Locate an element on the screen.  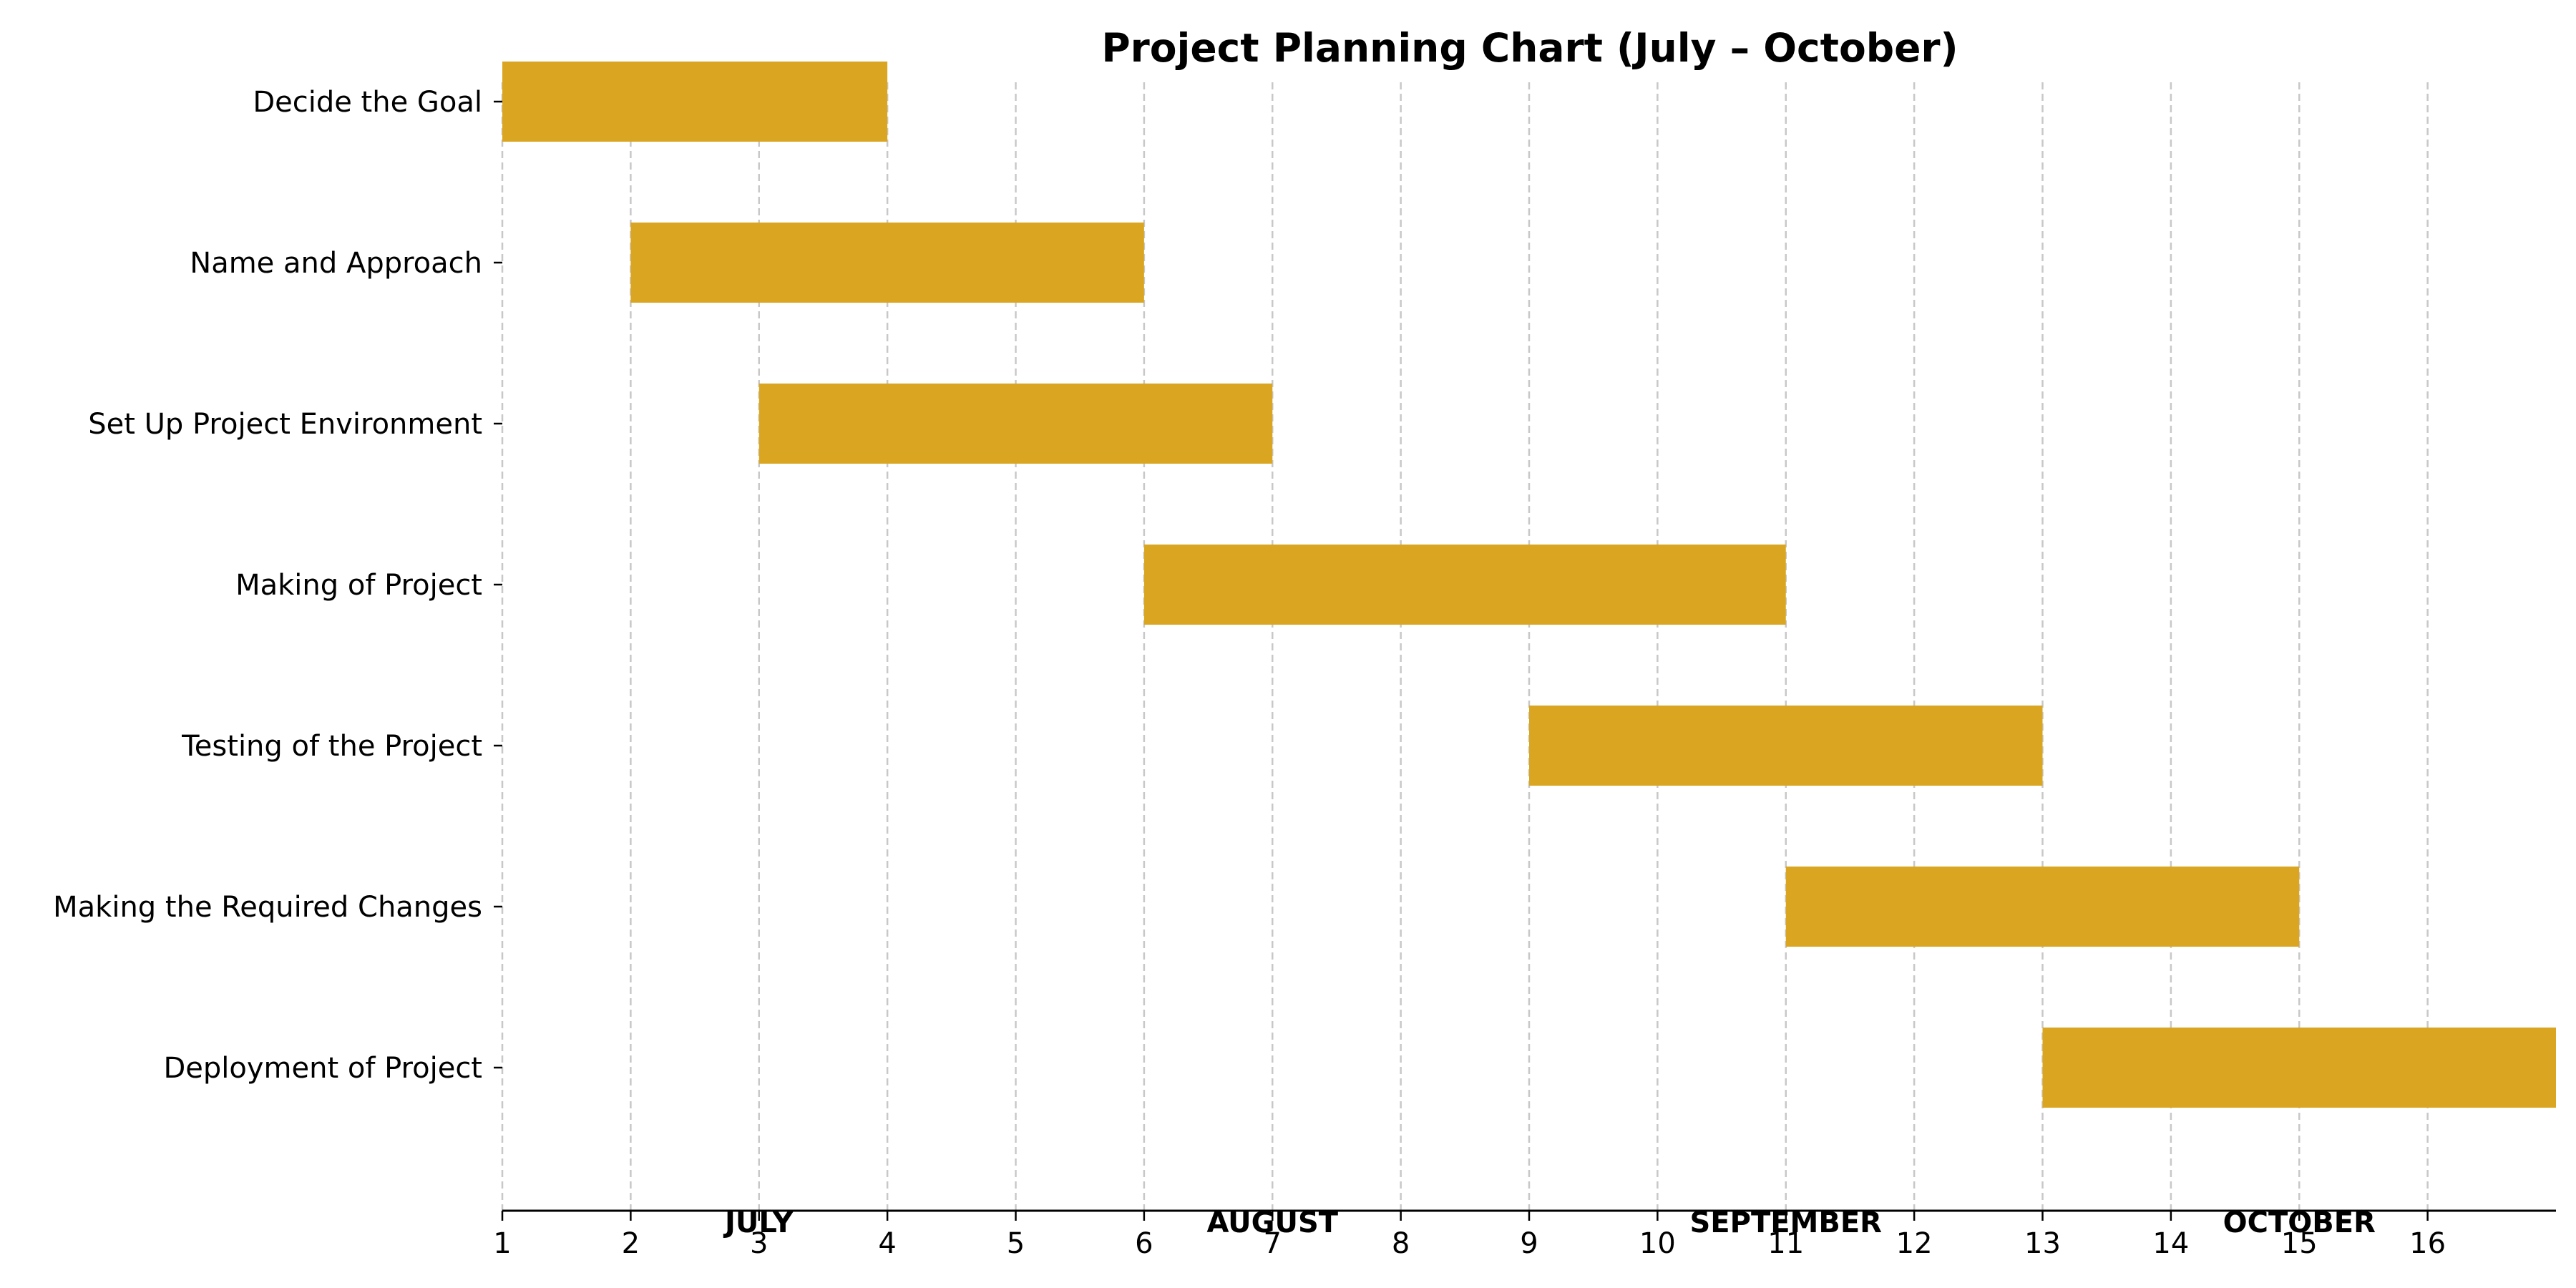
x-tick-label: 3 is located at coordinates (759, 1243).